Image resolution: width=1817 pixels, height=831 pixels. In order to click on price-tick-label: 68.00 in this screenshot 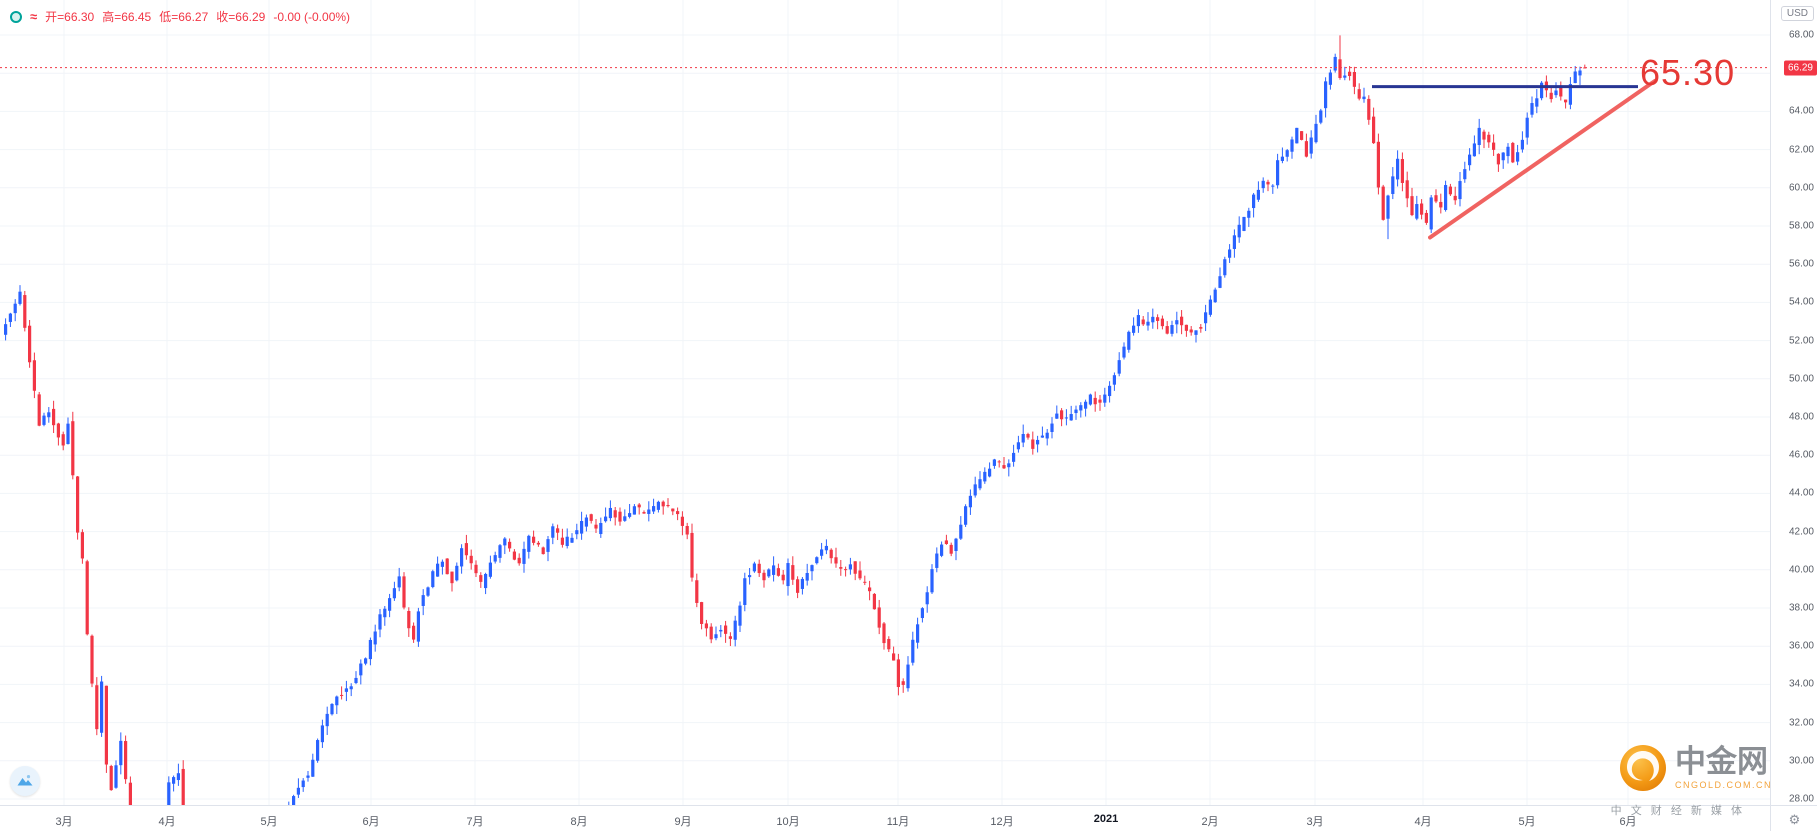, I will do `click(1801, 35)`.